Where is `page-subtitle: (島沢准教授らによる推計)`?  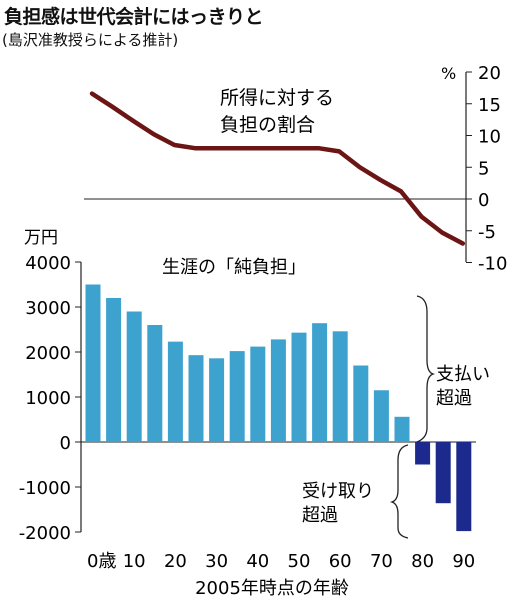 page-subtitle: (島沢准教授らによる推計) is located at coordinates (90, 40).